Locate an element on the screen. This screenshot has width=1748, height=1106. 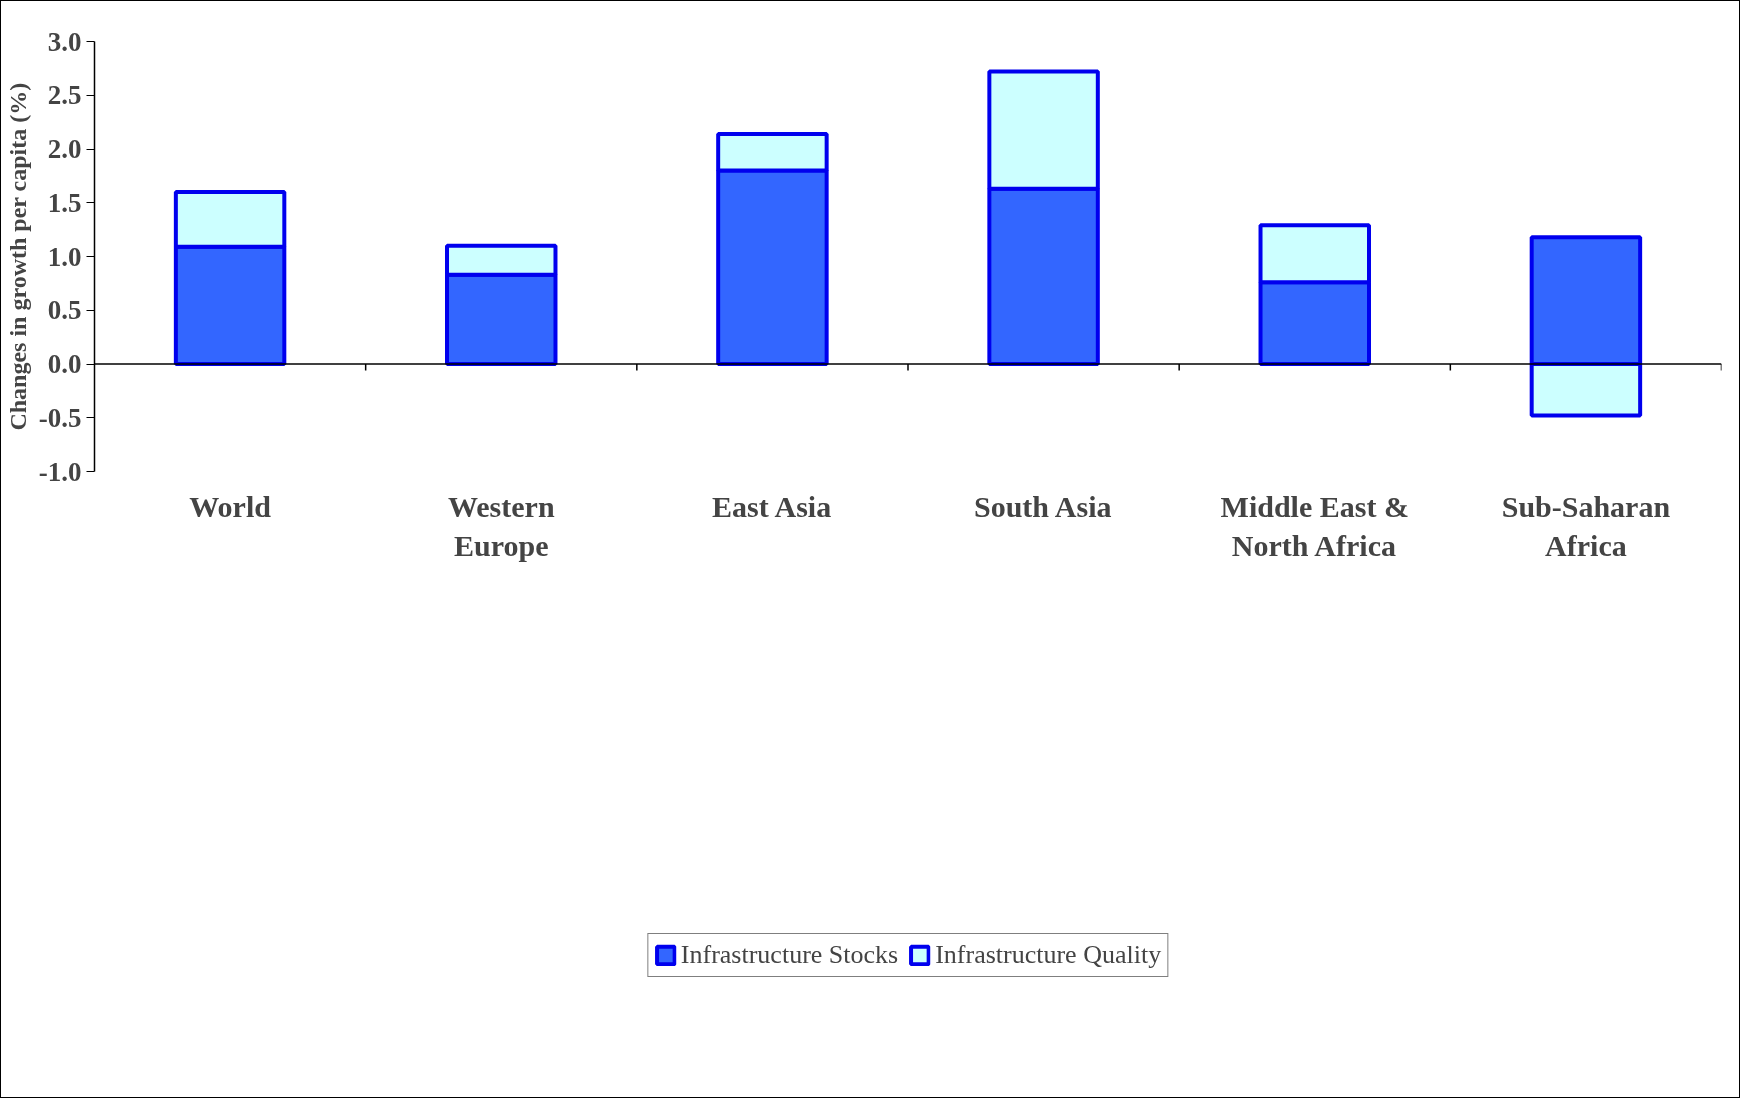
y-axis-title: Changes in growth per capita (%) is located at coordinates (17, 256).